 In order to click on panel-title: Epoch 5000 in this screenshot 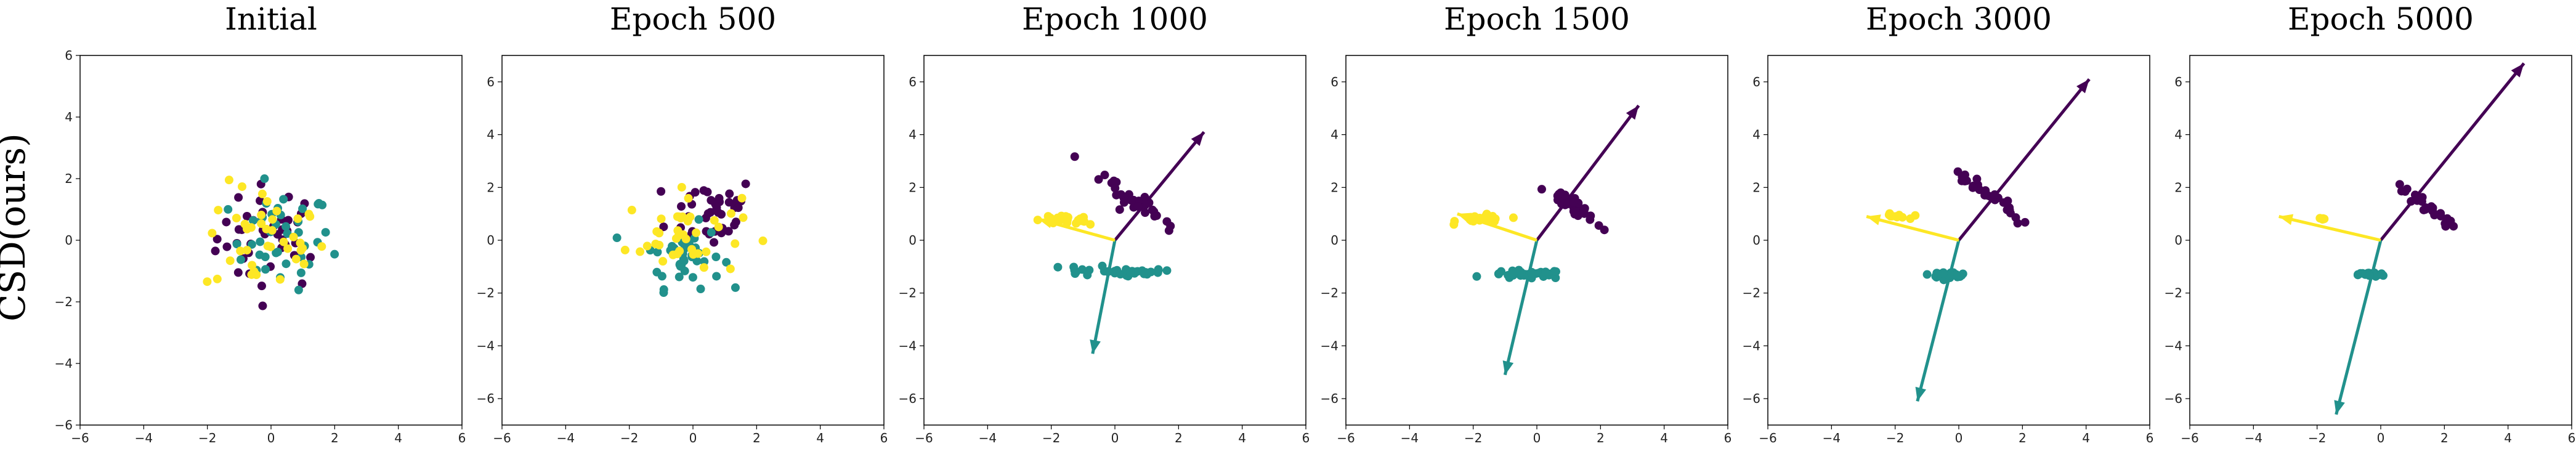, I will do `click(2381, 19)`.